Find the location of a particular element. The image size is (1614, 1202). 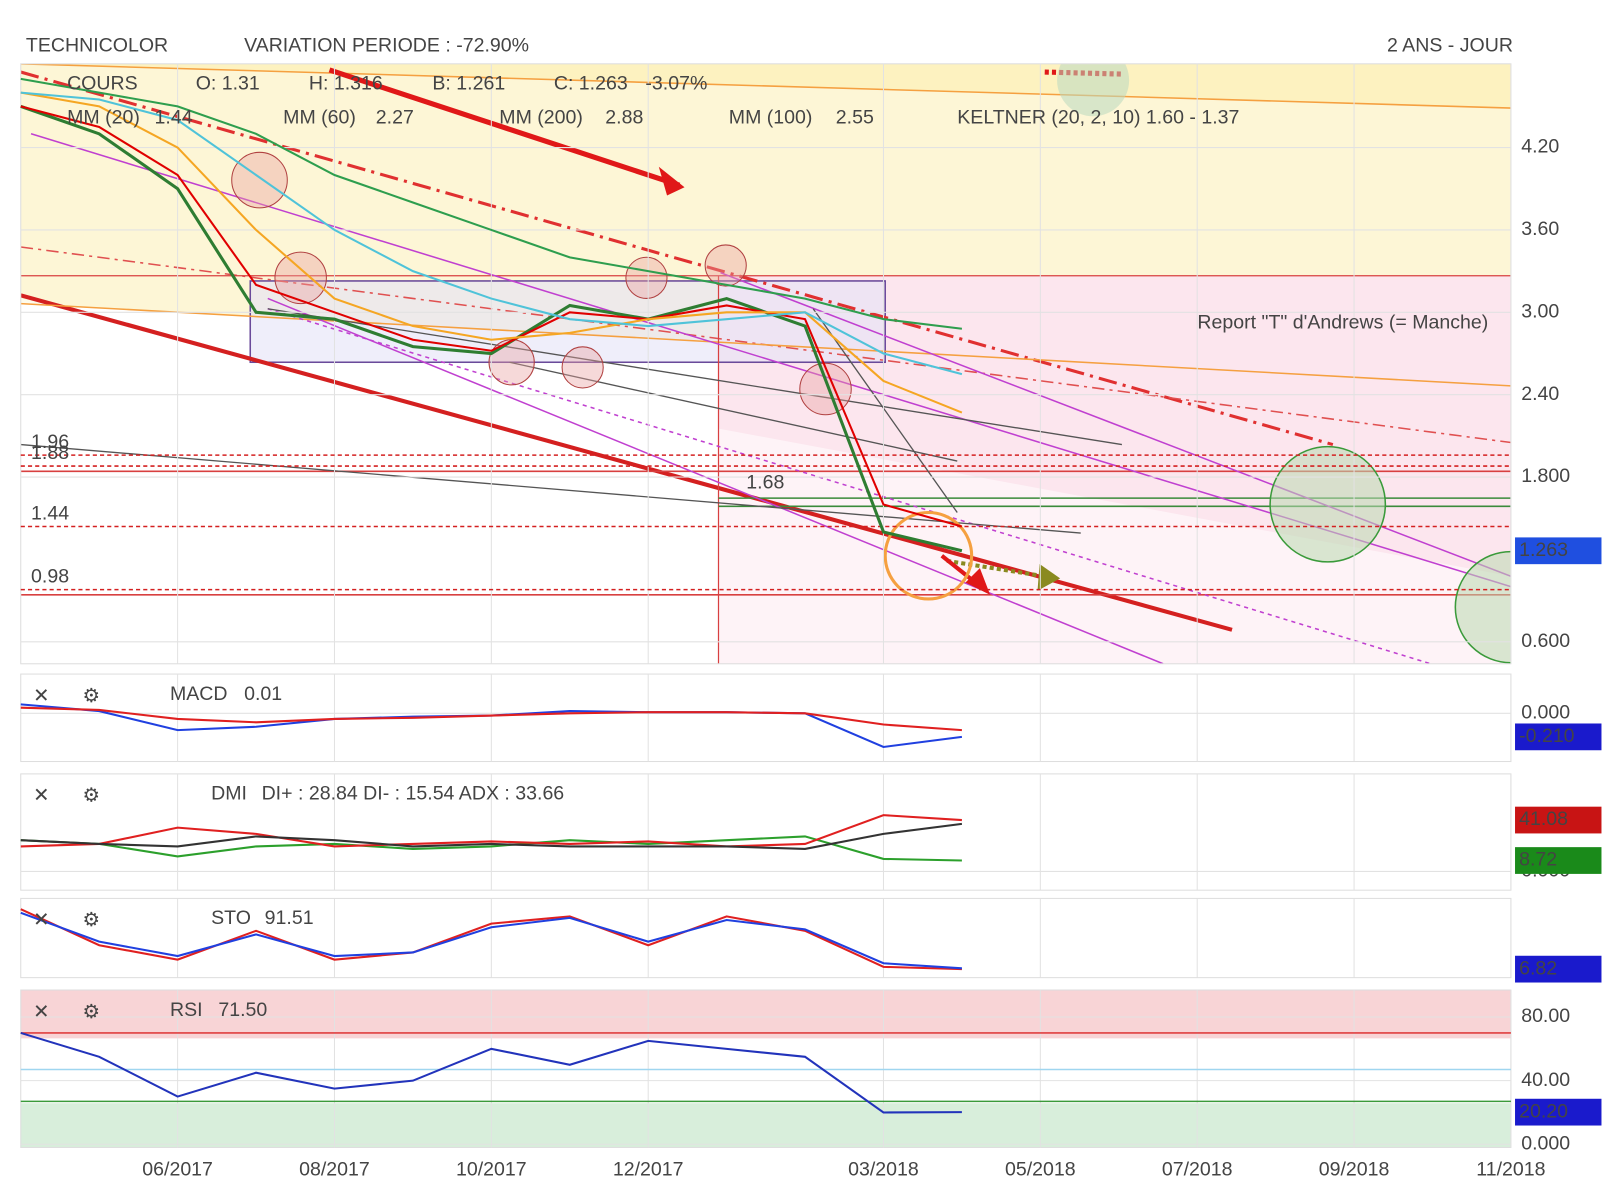

y-tick-label: 0.000 is located at coordinates (1545, 1143).